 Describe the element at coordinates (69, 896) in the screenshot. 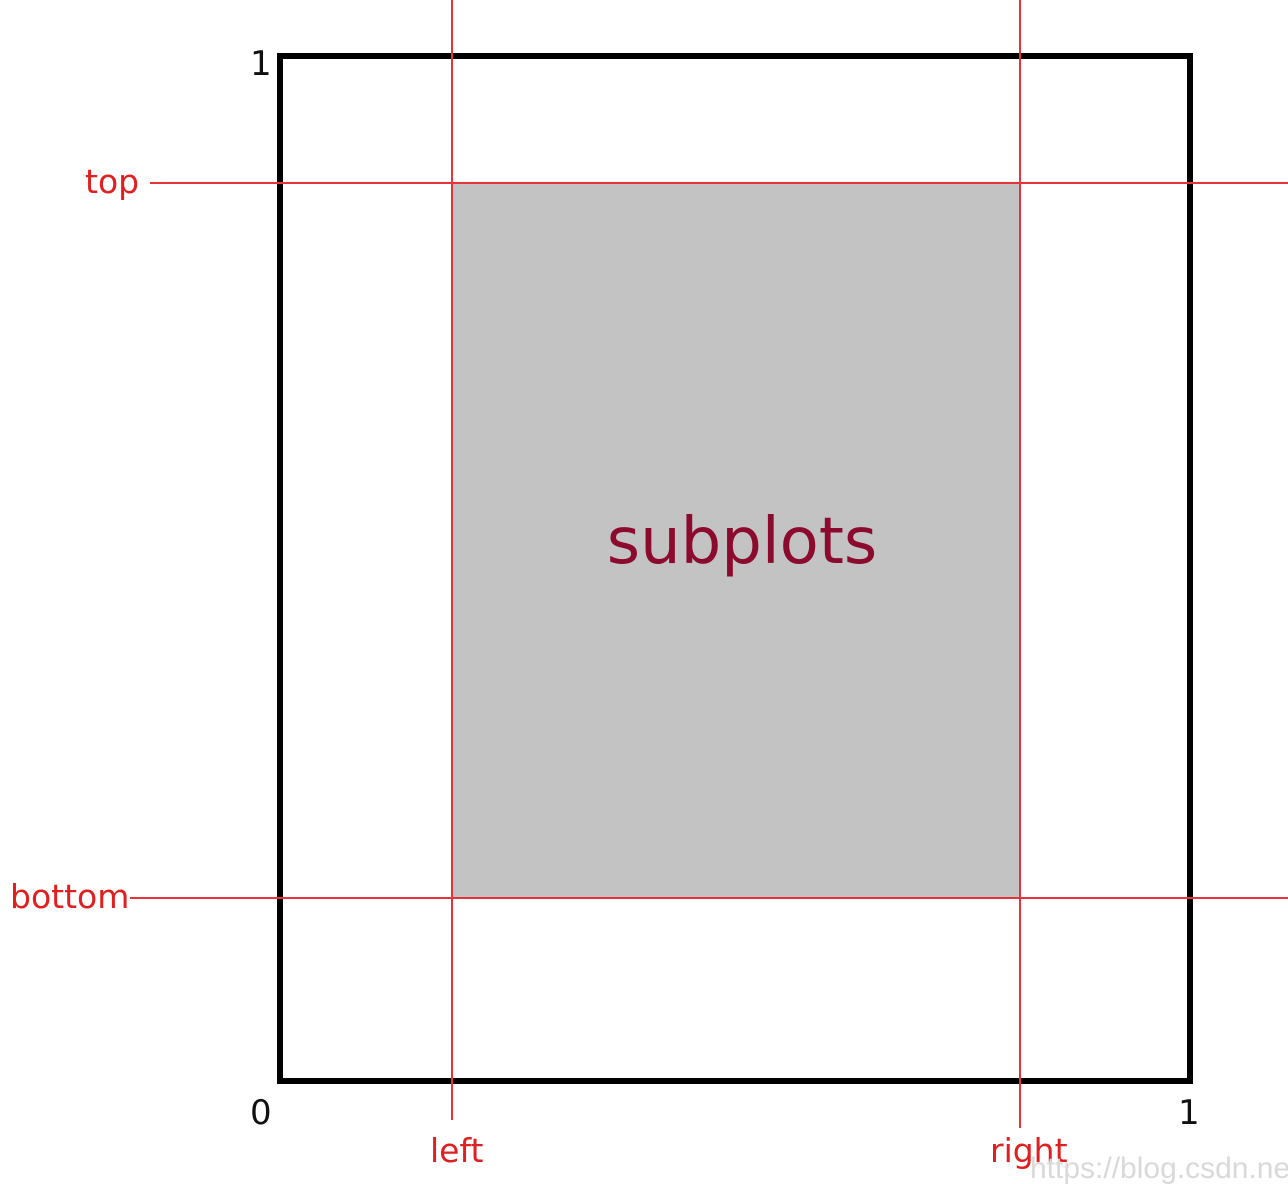

I see `bottom-guide-label: bottom` at that location.